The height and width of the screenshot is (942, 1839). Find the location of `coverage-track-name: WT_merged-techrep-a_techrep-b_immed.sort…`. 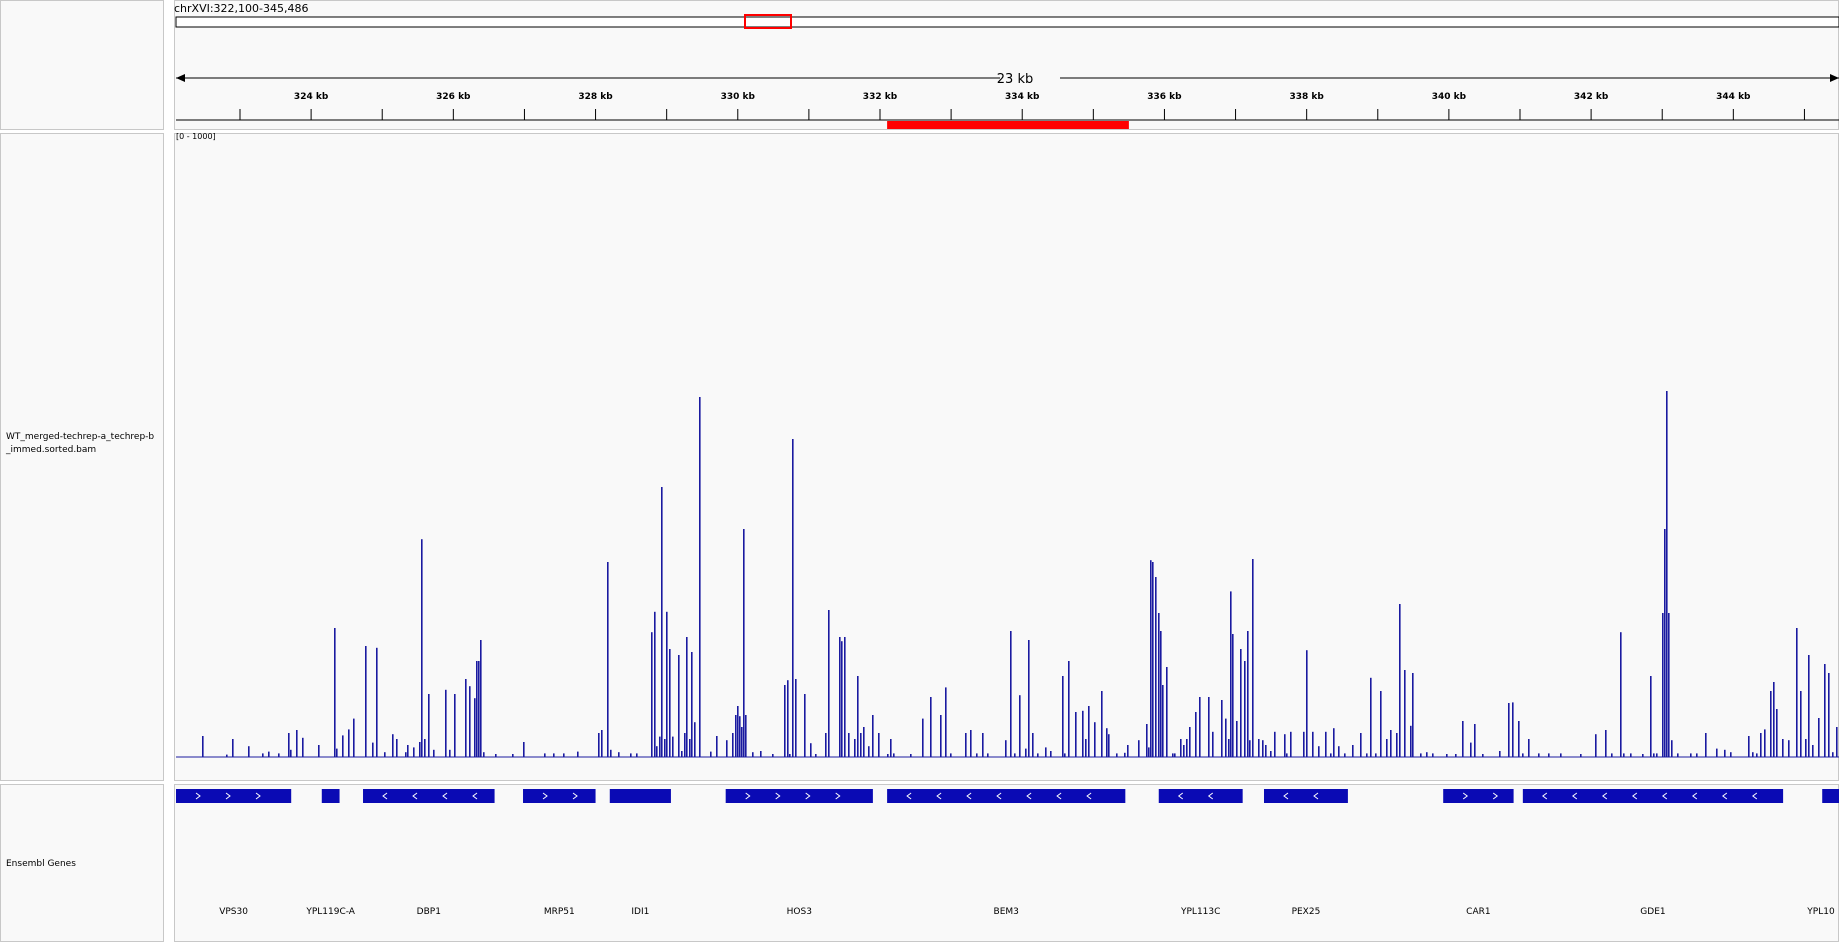

coverage-track-name: WT_merged-techrep-a_techrep-b_immed.sort… is located at coordinates (80, 443).